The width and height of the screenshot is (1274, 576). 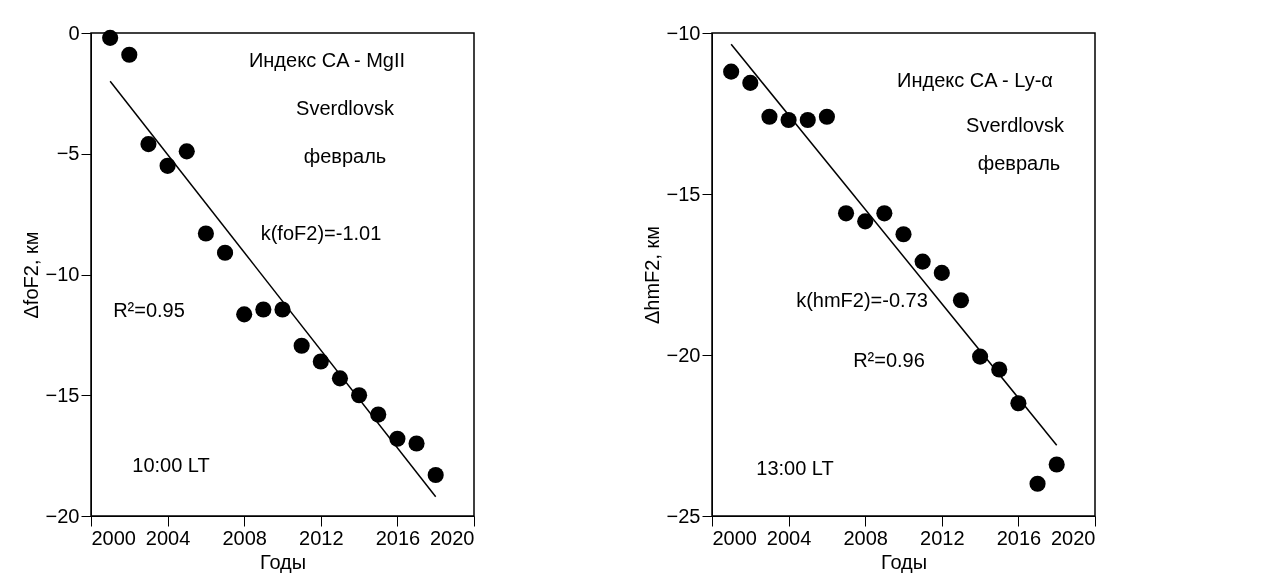 I want to click on y-tick-label: −5, so click(x=68, y=153).